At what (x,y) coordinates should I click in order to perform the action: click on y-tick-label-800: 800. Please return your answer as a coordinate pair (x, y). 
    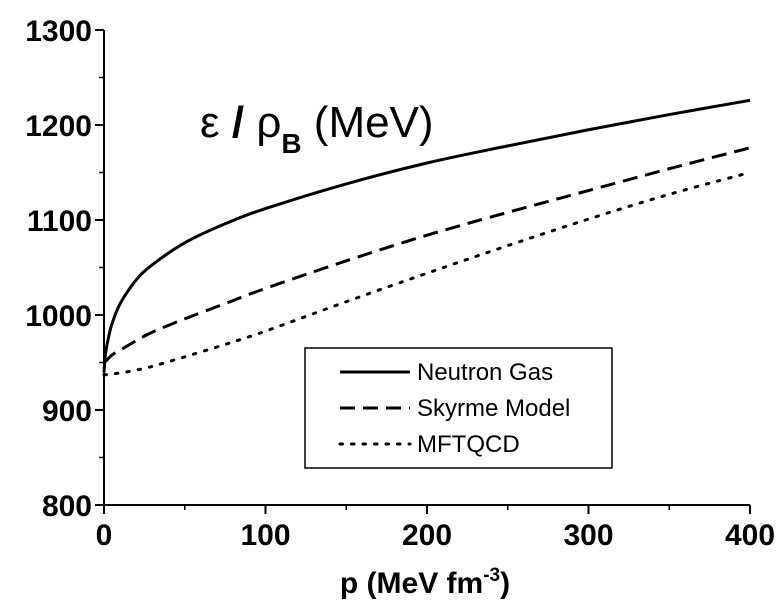
    Looking at the image, I should click on (67, 506).